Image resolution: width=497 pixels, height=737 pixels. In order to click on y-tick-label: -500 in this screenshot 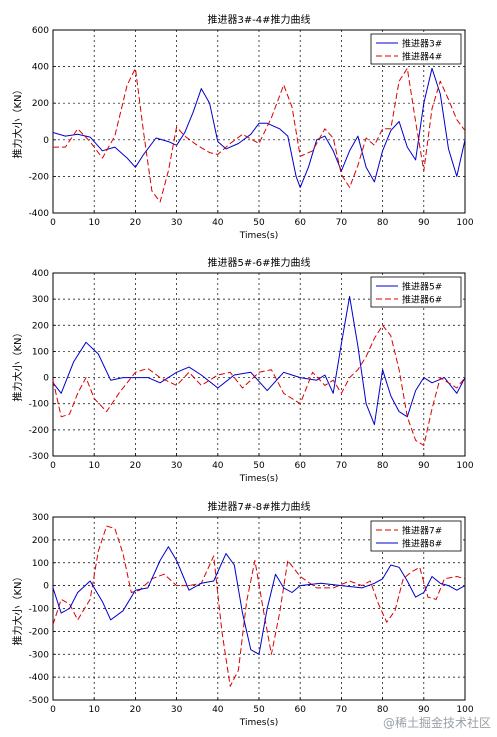, I will do `click(39, 701)`.